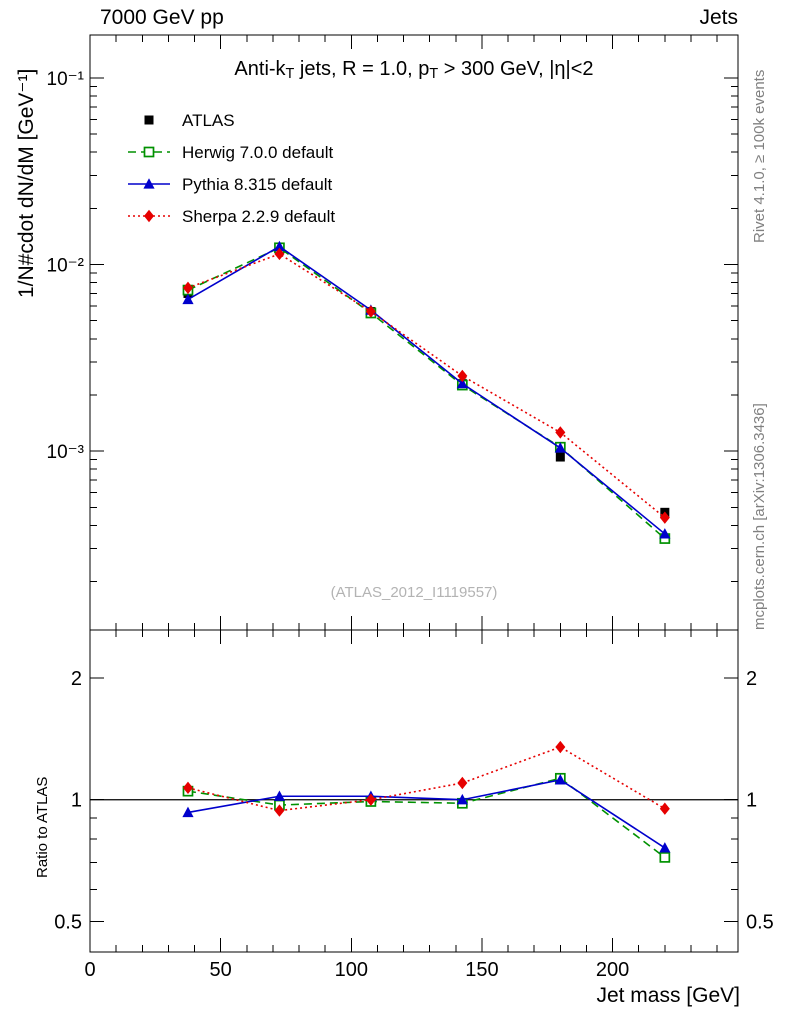 This screenshot has width=786, height=1024. Describe the element at coordinates (414, 592) in the screenshot. I see `analysis-id-watermark: (ATLAS_2012_I1119557)` at that location.